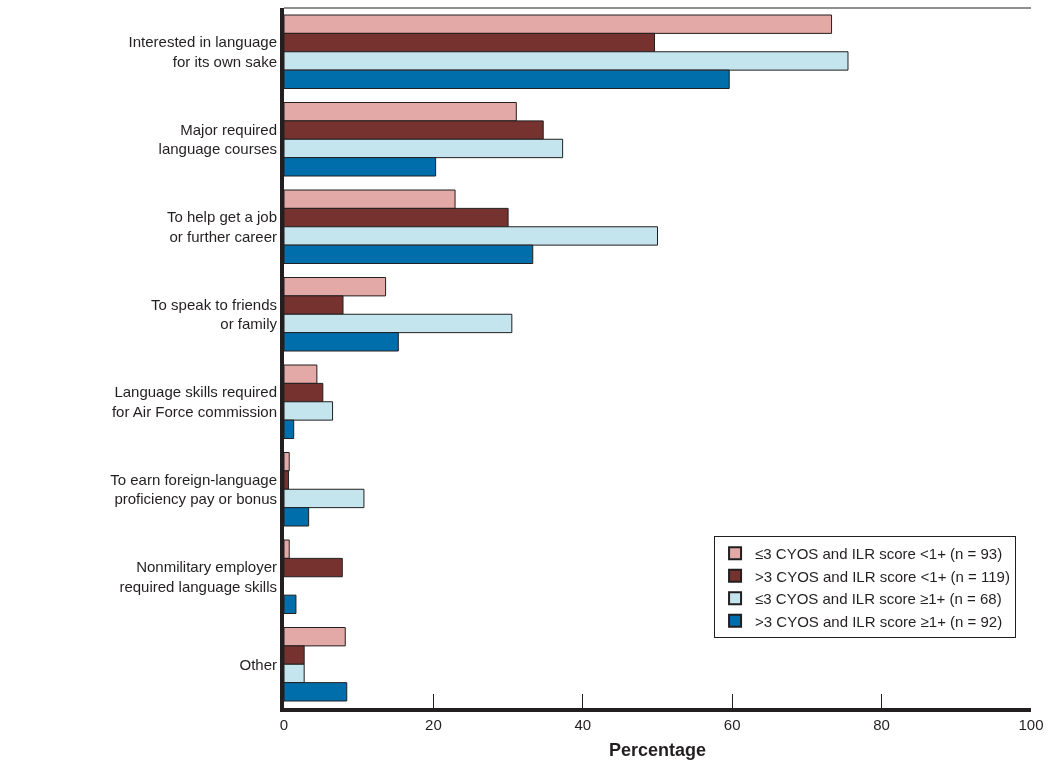 Image resolution: width=1052 pixels, height=776 pixels. I want to click on legend-label: ≤3 CYOS and ILR score <1+ (n = 93), so click(879, 554).